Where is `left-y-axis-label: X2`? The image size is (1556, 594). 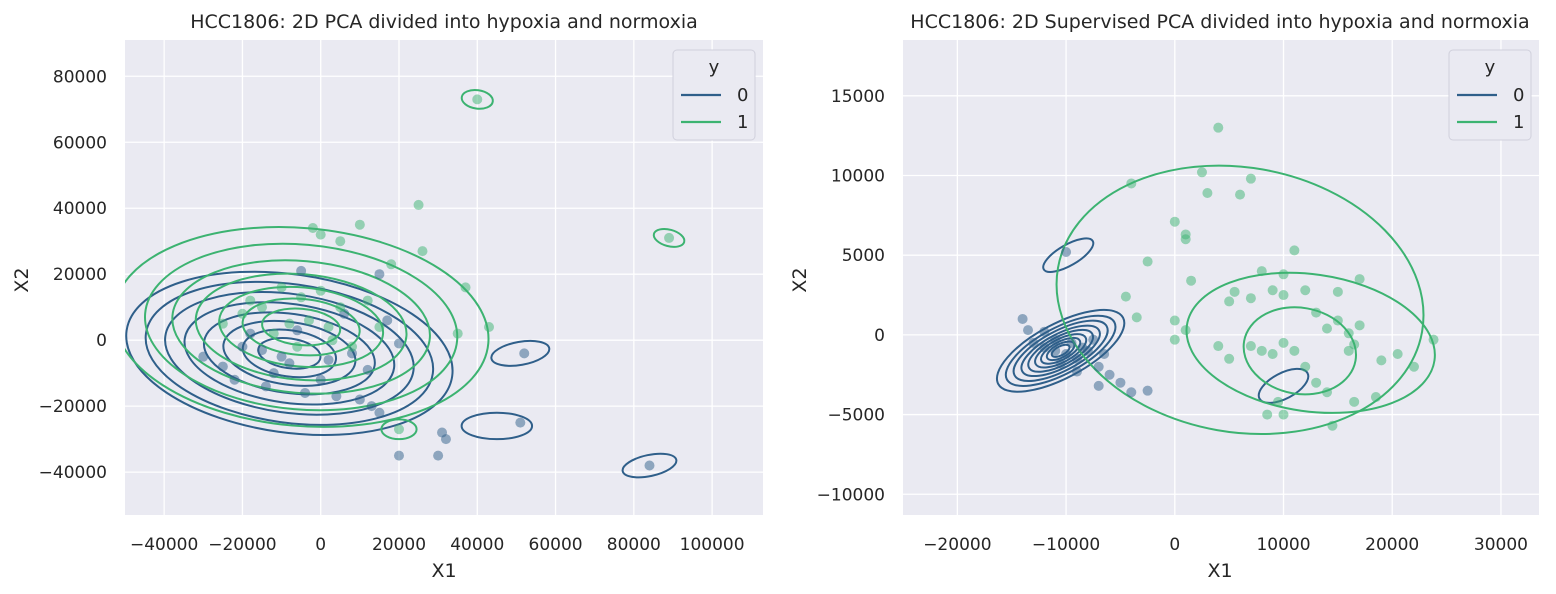
left-y-axis-label: X2 is located at coordinates (22, 279).